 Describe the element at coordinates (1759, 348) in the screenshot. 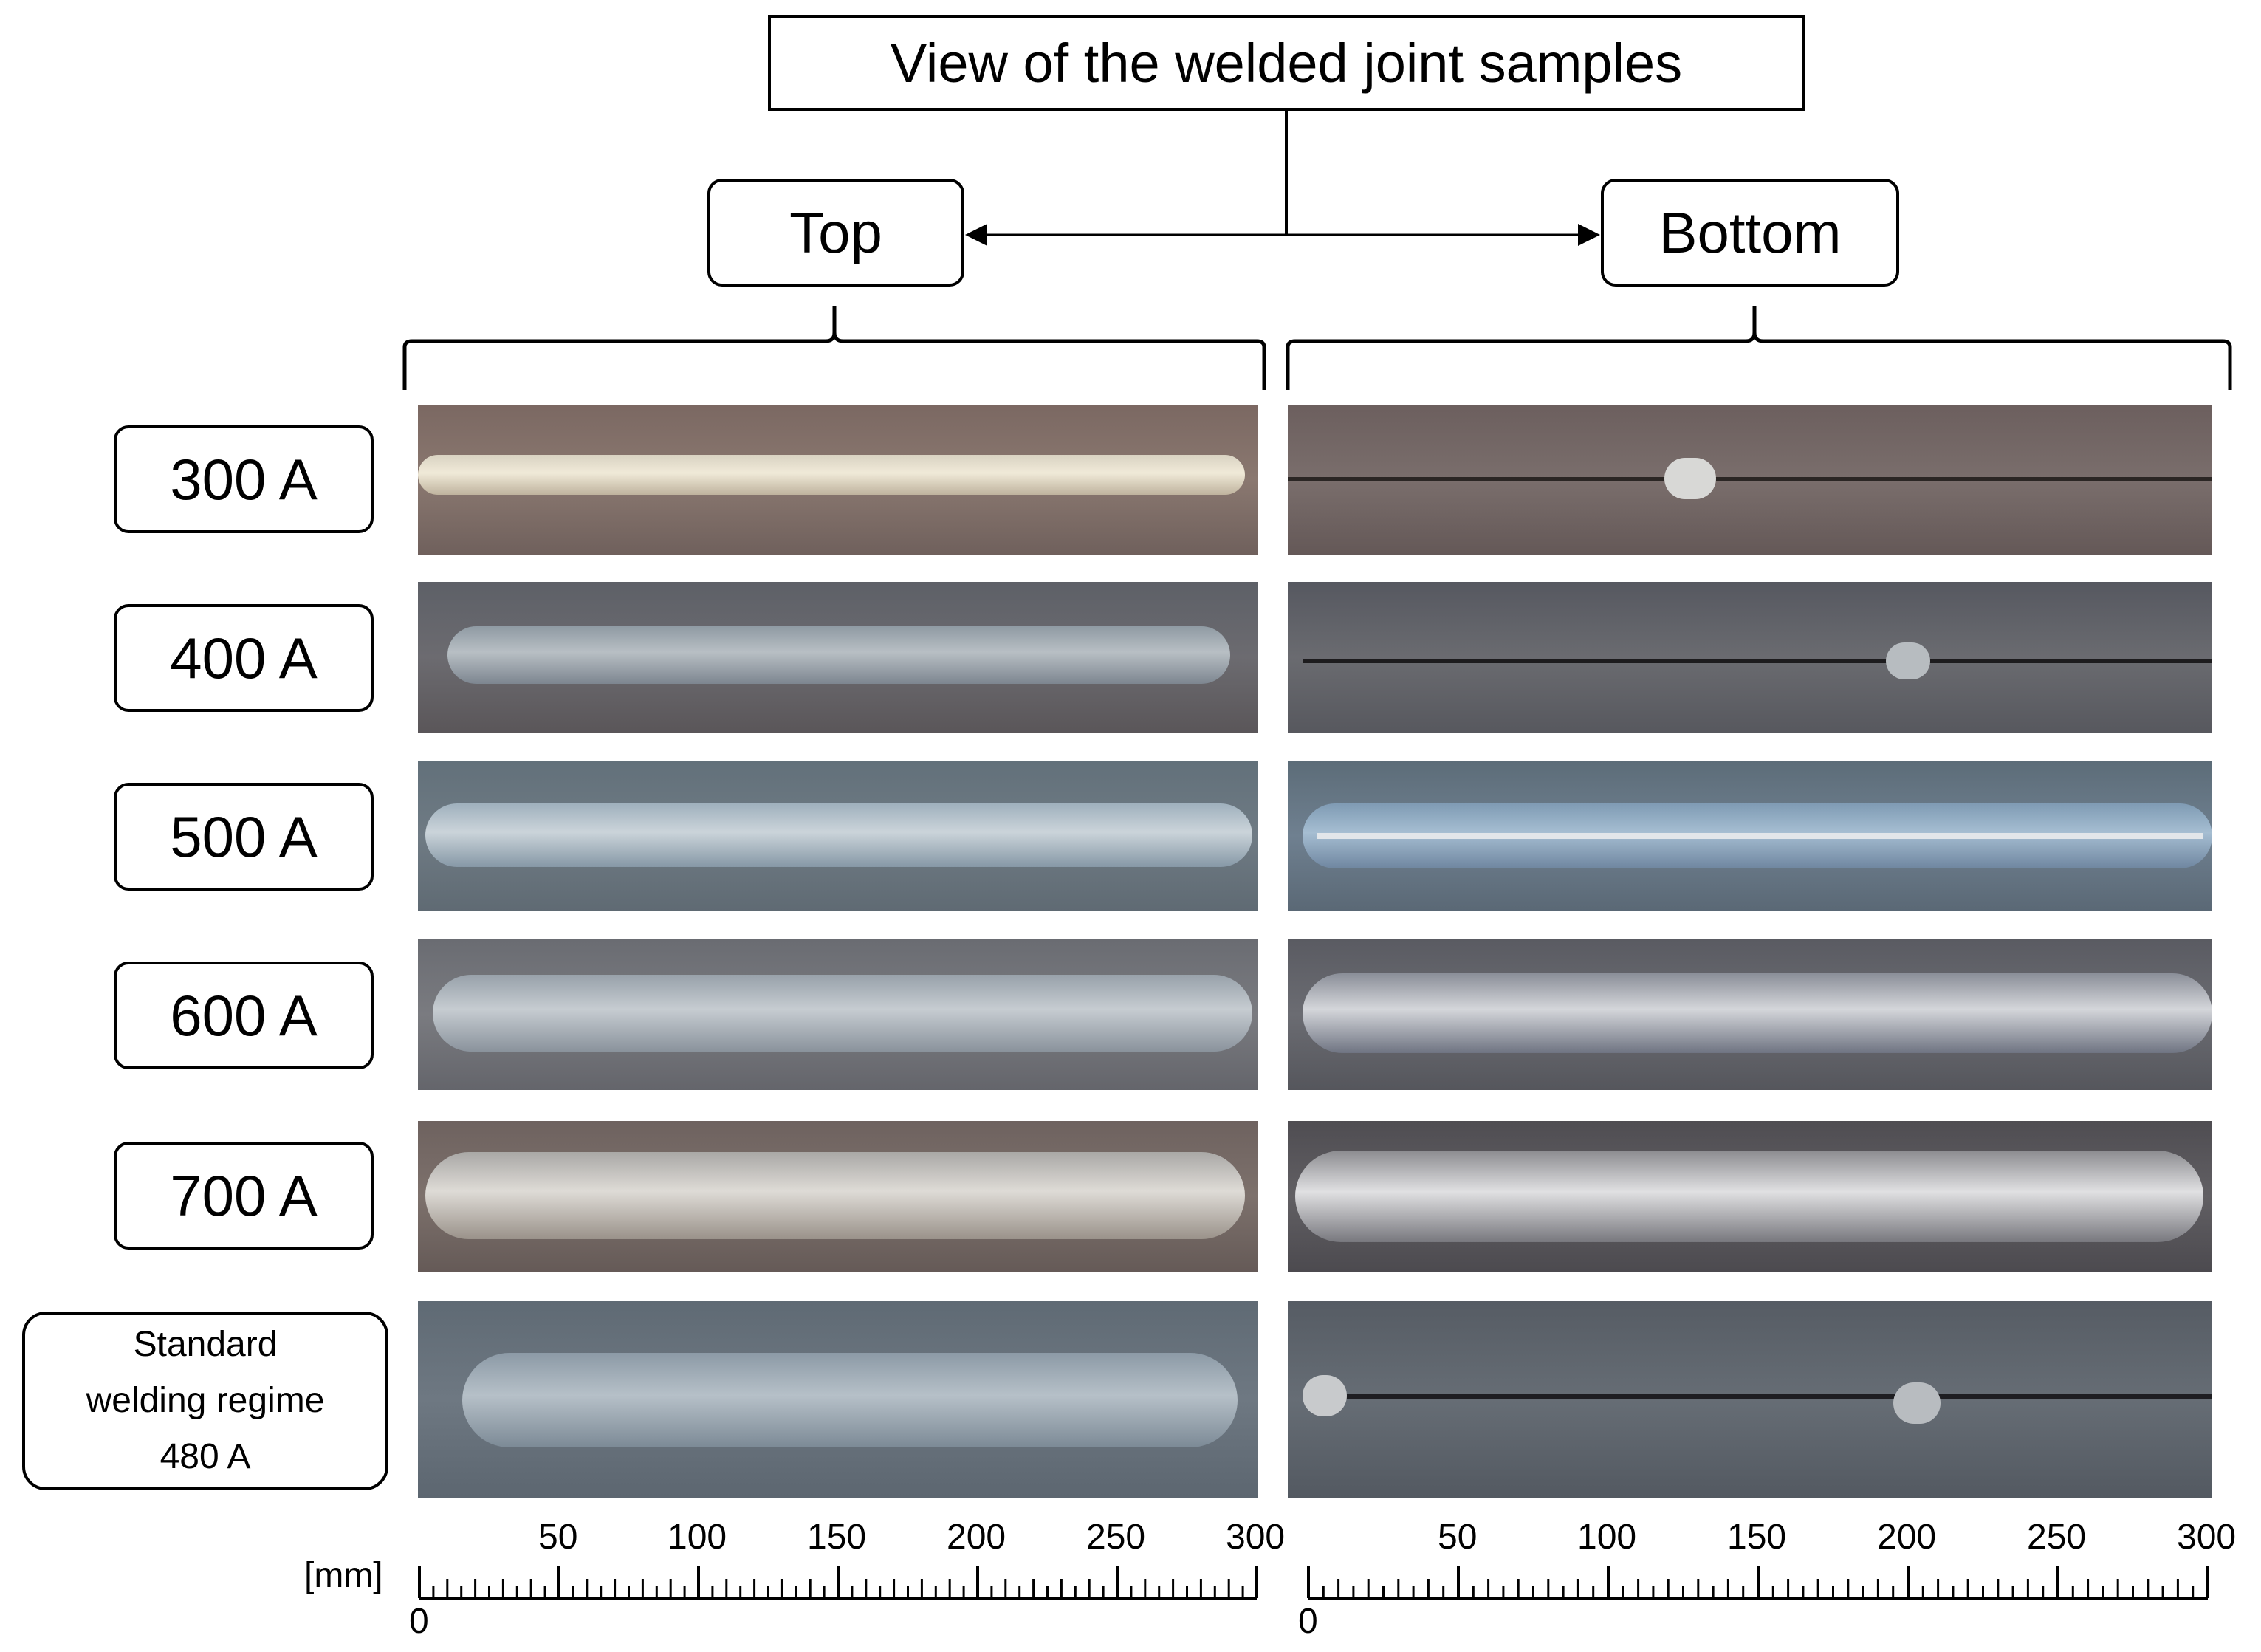

I see `bottom-brace` at that location.